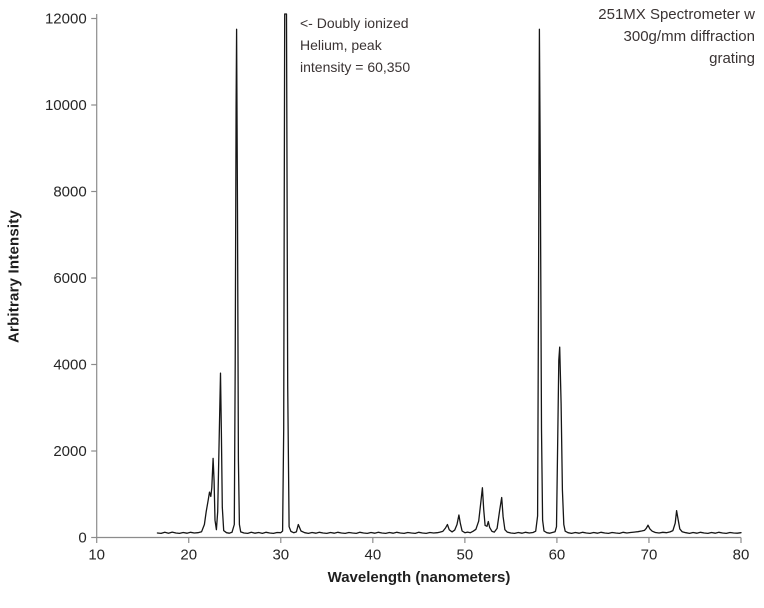 The width and height of the screenshot is (764, 608). What do you see at coordinates (649, 555) in the screenshot?
I see `x-tick-label: 70` at bounding box center [649, 555].